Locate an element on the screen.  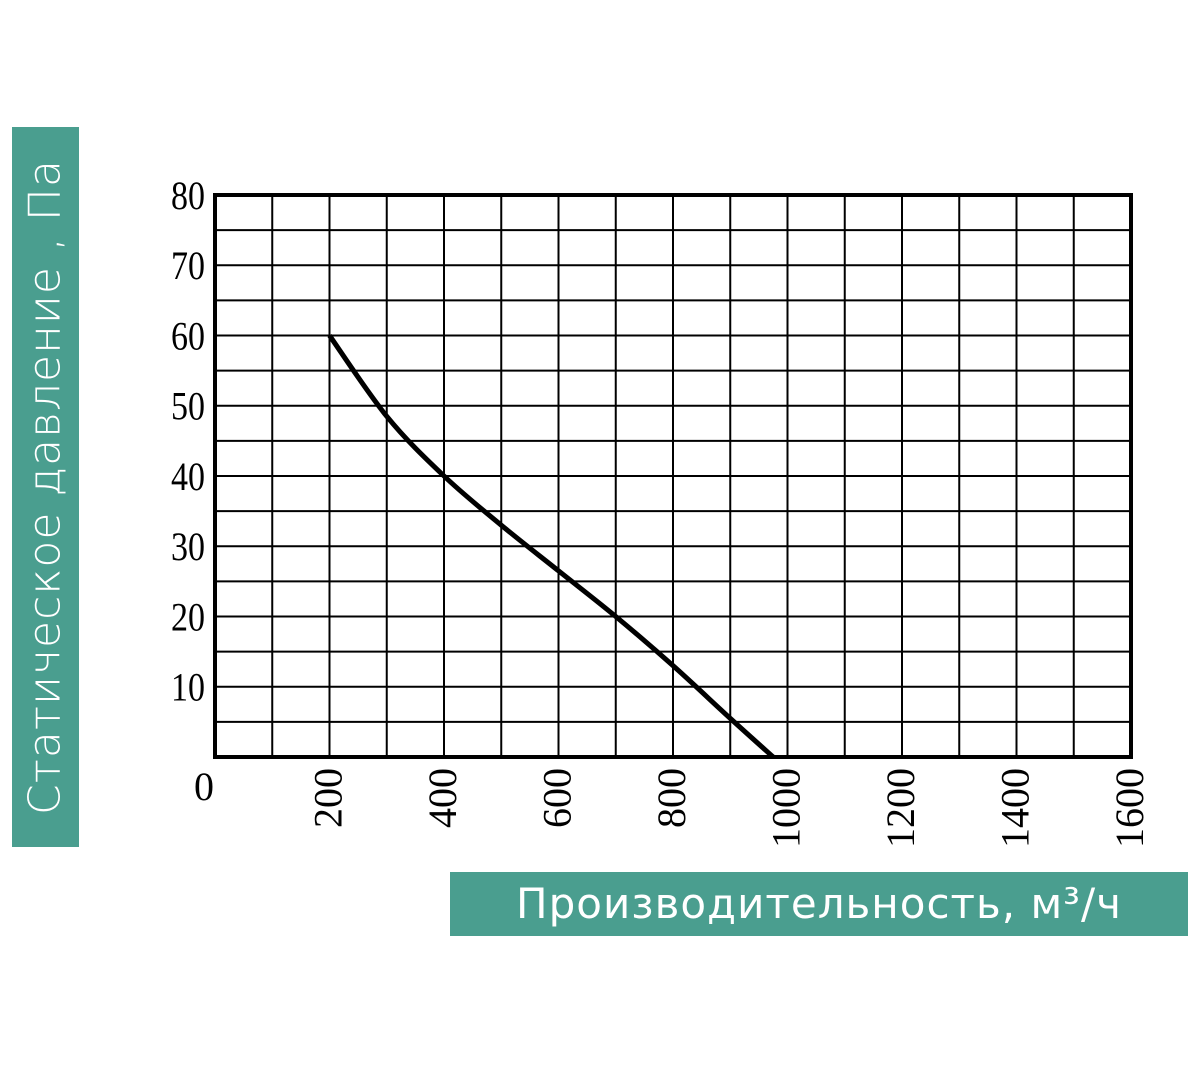
y-axis-label-box is located at coordinates (45, 487).